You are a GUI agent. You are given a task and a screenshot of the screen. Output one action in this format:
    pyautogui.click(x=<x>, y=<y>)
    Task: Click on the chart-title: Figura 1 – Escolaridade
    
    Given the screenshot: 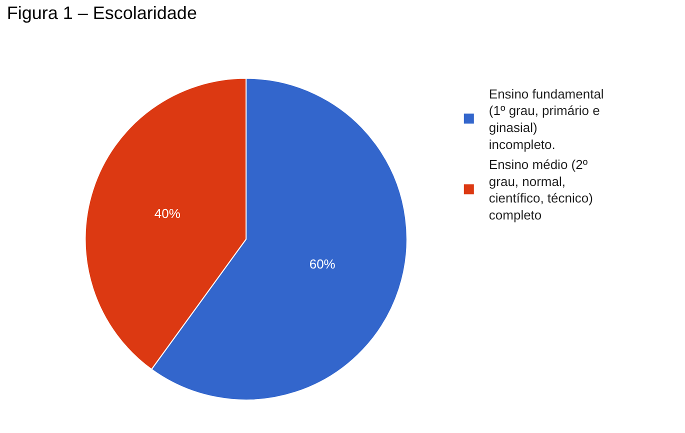 What is the action you would take?
    pyautogui.click(x=101, y=13)
    